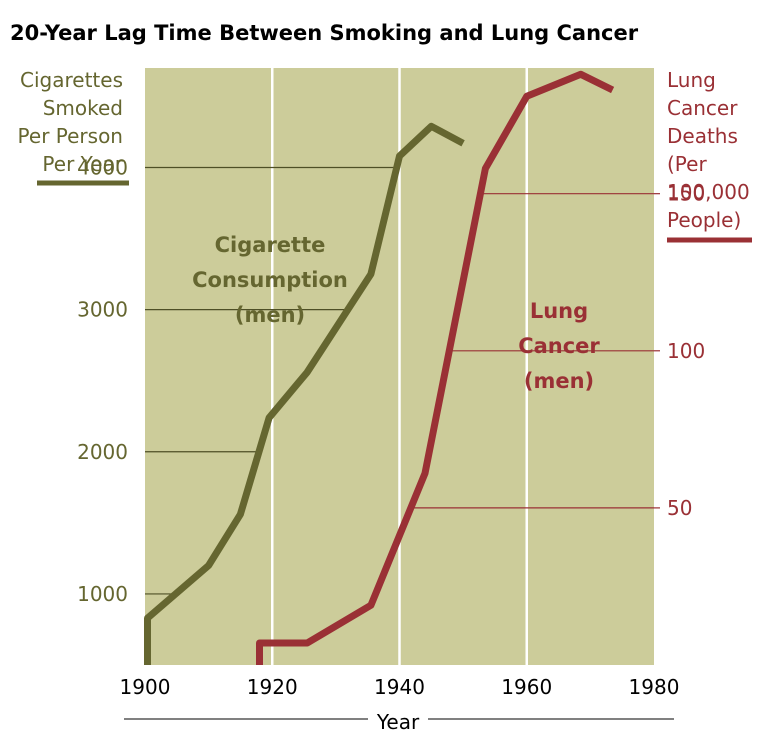 The width and height of the screenshot is (768, 749). Describe the element at coordinates (679, 508) in the screenshot. I see `right-tick-label-50: 50` at that location.